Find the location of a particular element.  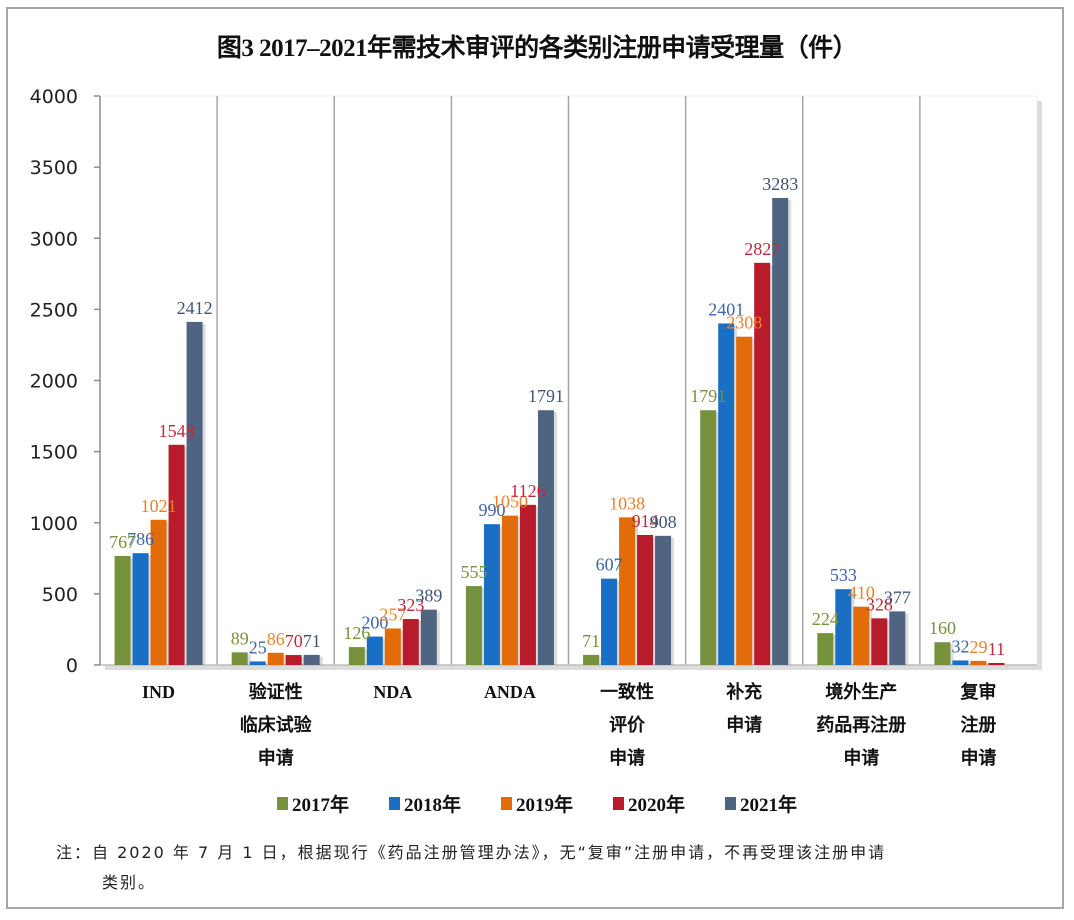

legend-item: 2017年 is located at coordinates (312, 803).